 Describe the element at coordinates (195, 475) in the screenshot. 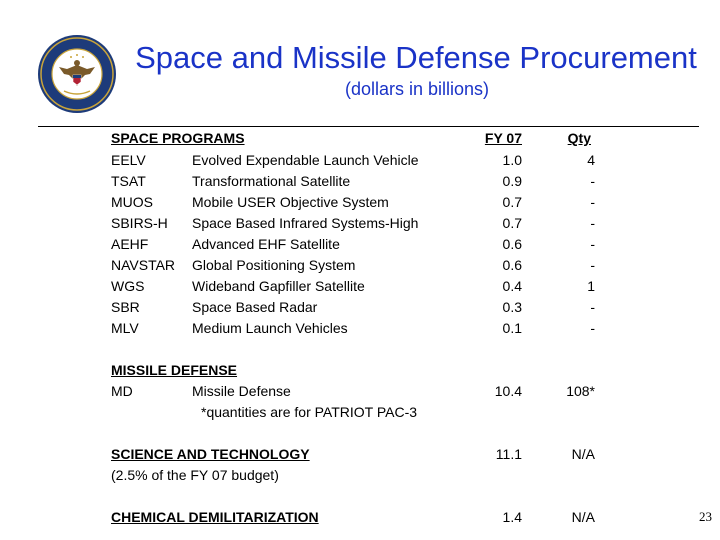

I see `budget-share-note: (2.5% of the FY 07 budget)` at that location.